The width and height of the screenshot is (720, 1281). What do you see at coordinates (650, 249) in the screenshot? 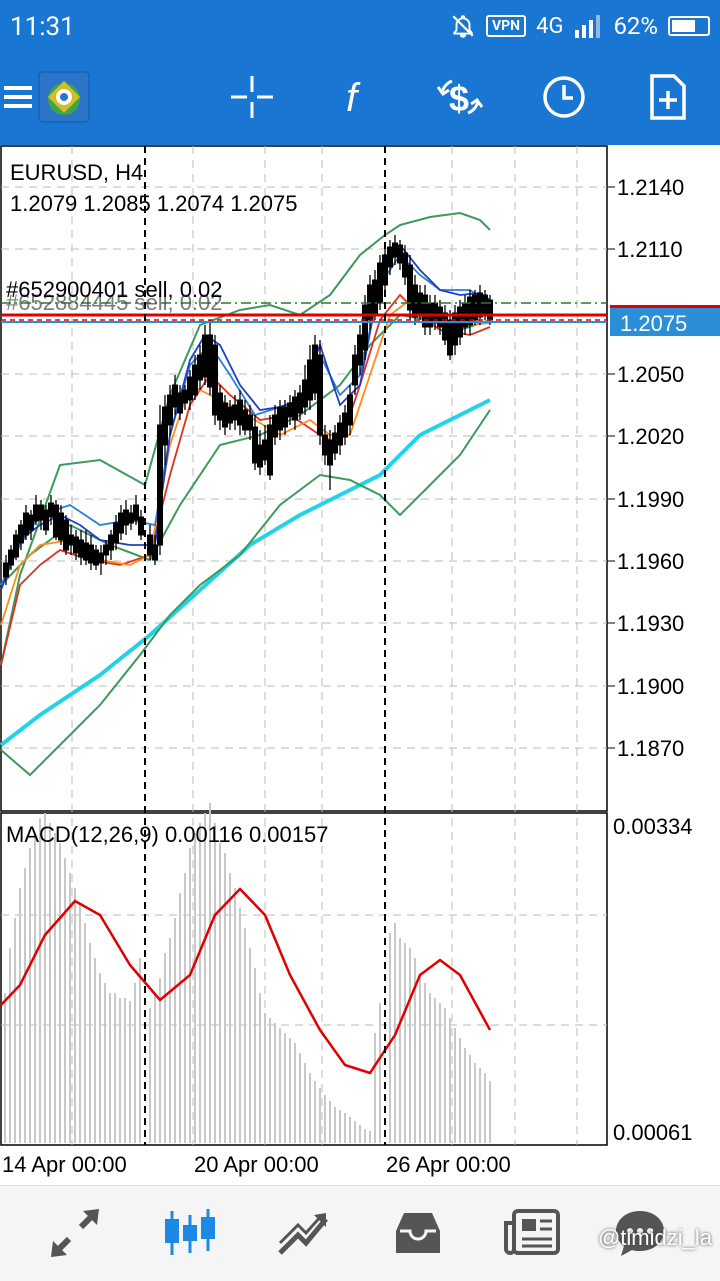
I see `price-tick: 1.2110` at bounding box center [650, 249].